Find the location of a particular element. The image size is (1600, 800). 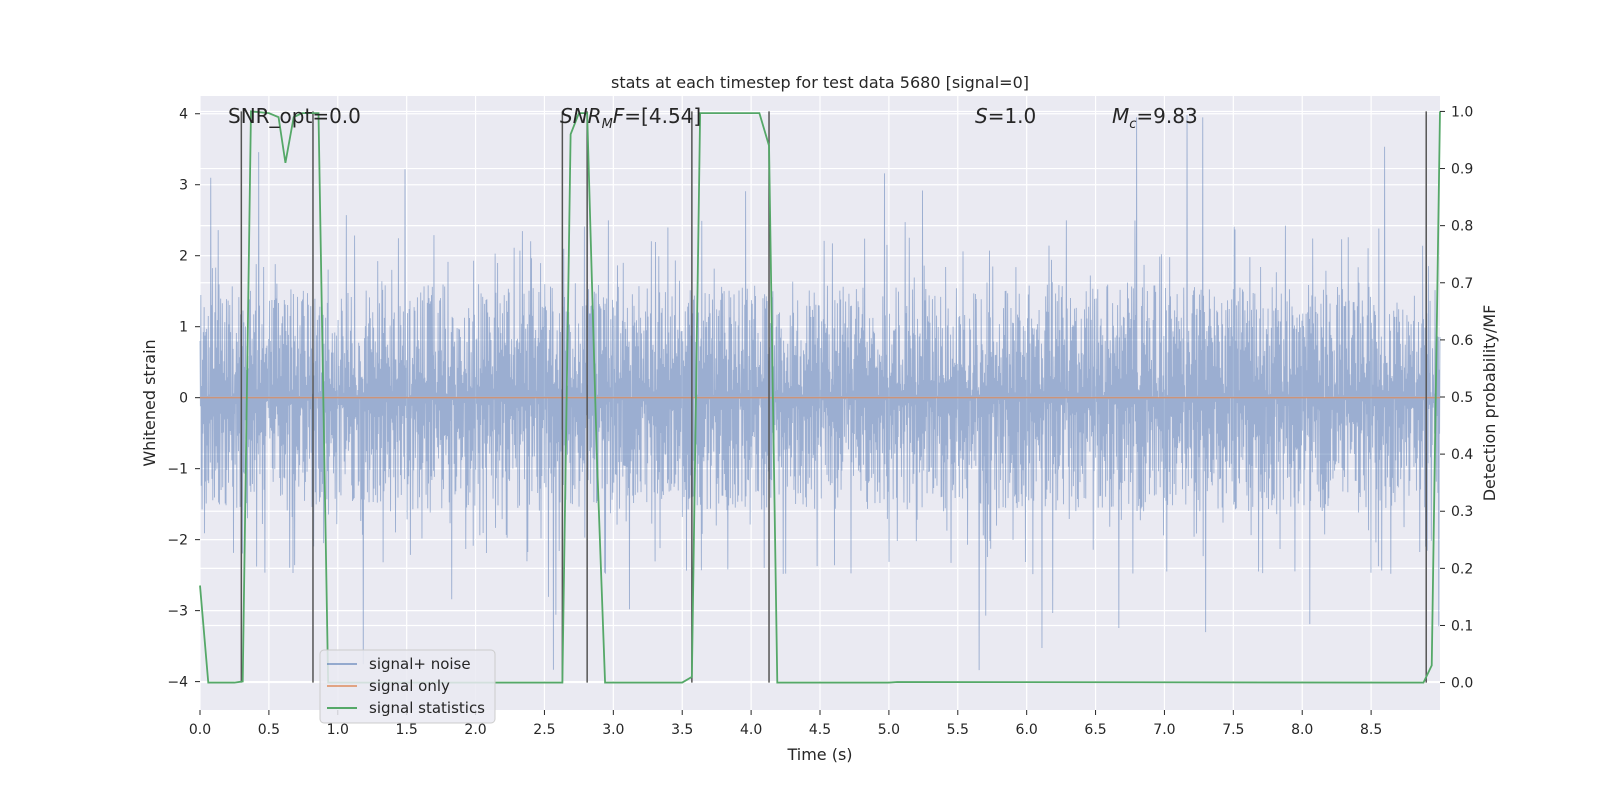

x-tick-label: 5.5 is located at coordinates (958, 730).